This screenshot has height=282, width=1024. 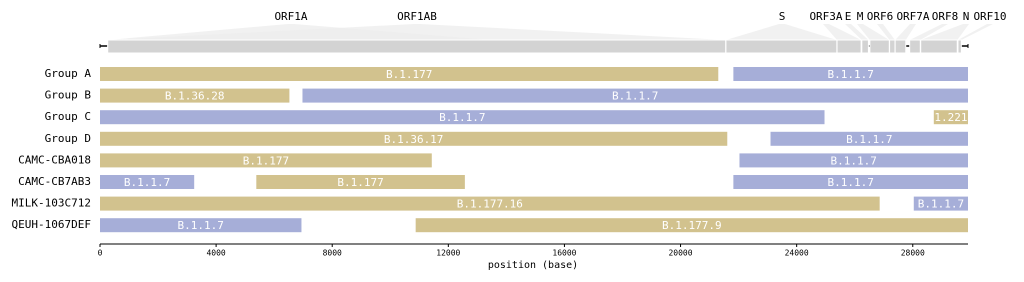 I want to click on row-label: Group D, so click(x=68, y=138).